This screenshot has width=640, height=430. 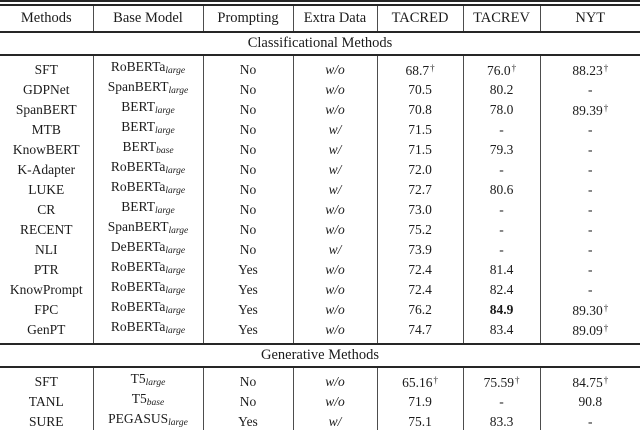 I want to click on cell-tacrev: 79.3, so click(x=502, y=149).